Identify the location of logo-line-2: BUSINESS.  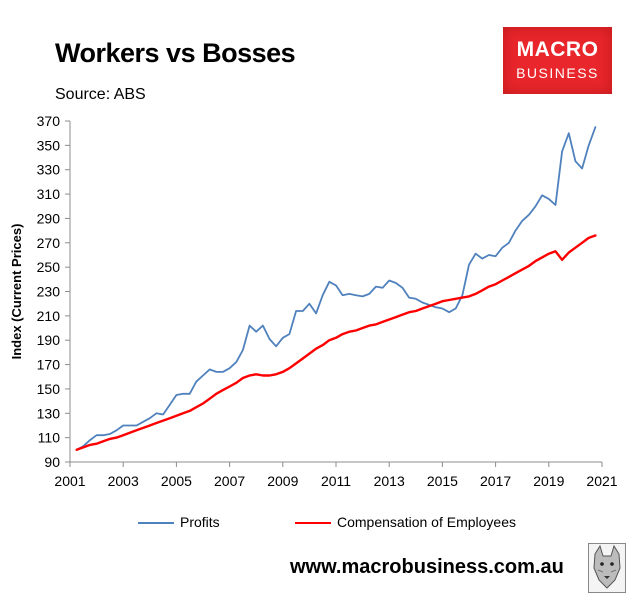
(557, 73).